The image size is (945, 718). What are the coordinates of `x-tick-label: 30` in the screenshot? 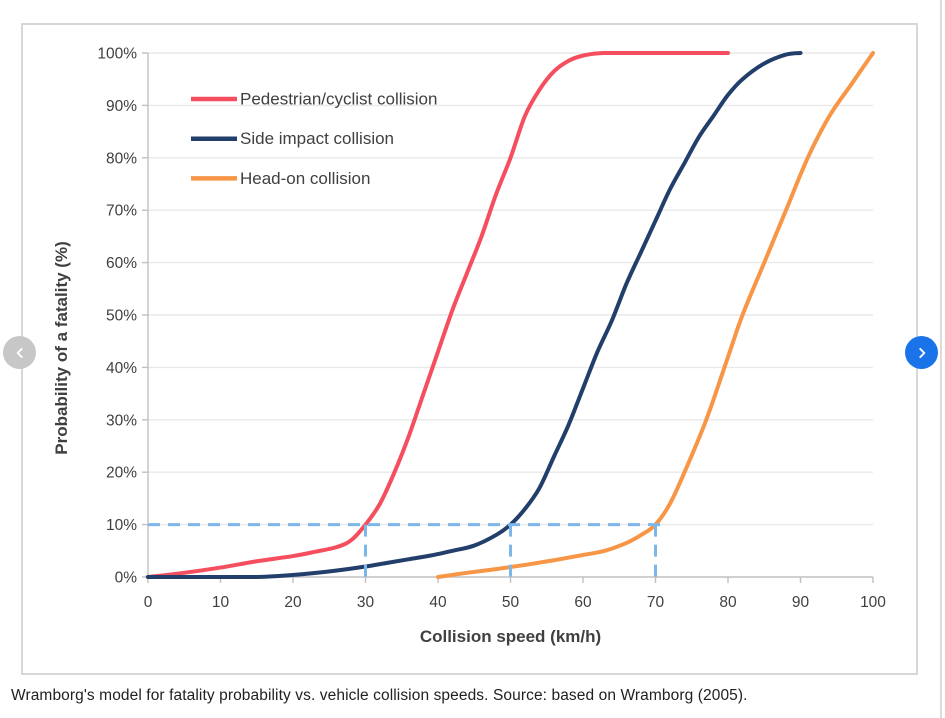 It's located at (366, 602).